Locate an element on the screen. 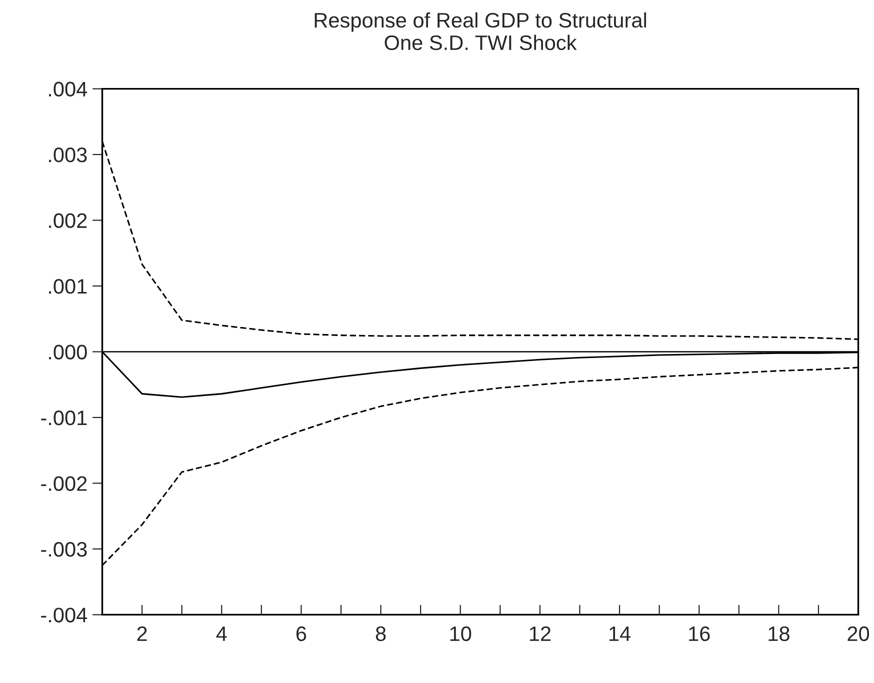 This screenshot has width=874, height=683. y-tick-label: -.004 is located at coordinates (64, 615).